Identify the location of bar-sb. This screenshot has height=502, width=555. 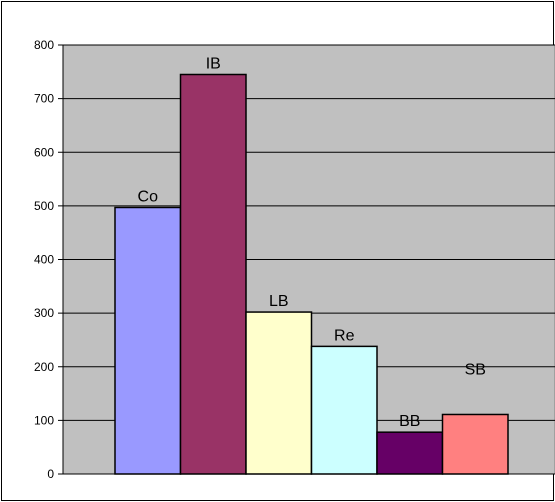
(475, 444).